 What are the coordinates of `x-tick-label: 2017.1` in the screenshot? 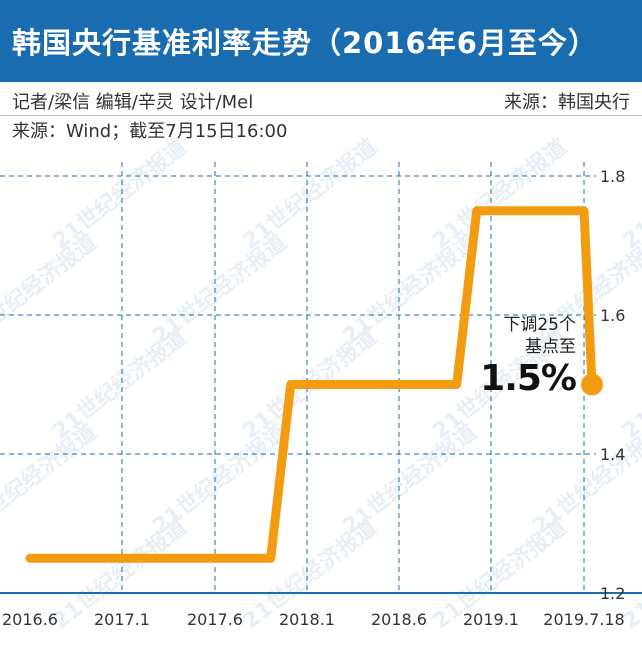 It's located at (122, 619).